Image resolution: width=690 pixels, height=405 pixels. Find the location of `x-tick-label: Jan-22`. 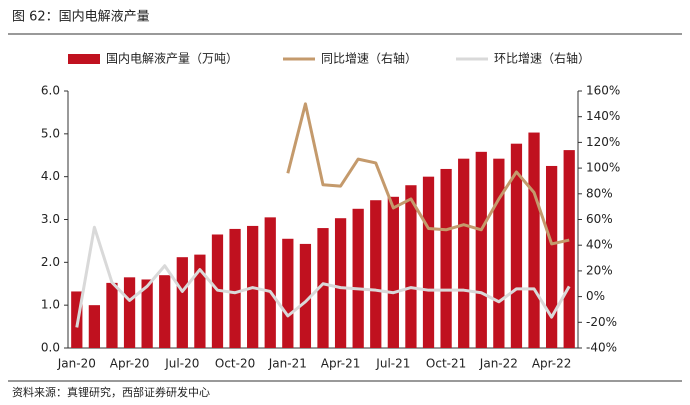

x-tick-label: Jan-22 is located at coordinates (498, 364).